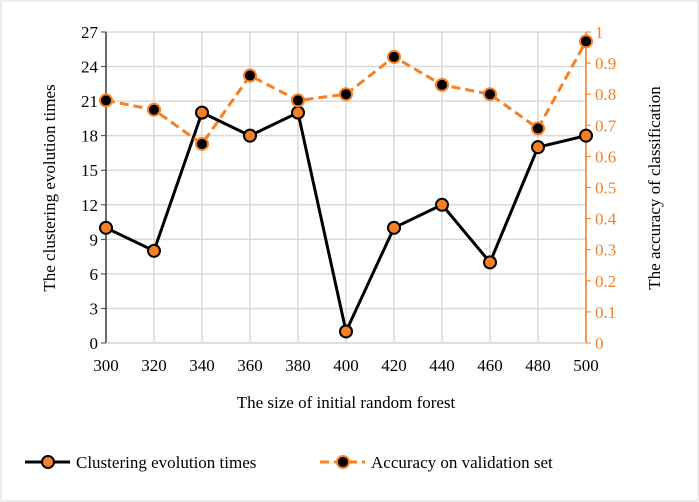 The width and height of the screenshot is (699, 502). What do you see at coordinates (154, 365) in the screenshot?
I see `x-tick-label: 320` at bounding box center [154, 365].